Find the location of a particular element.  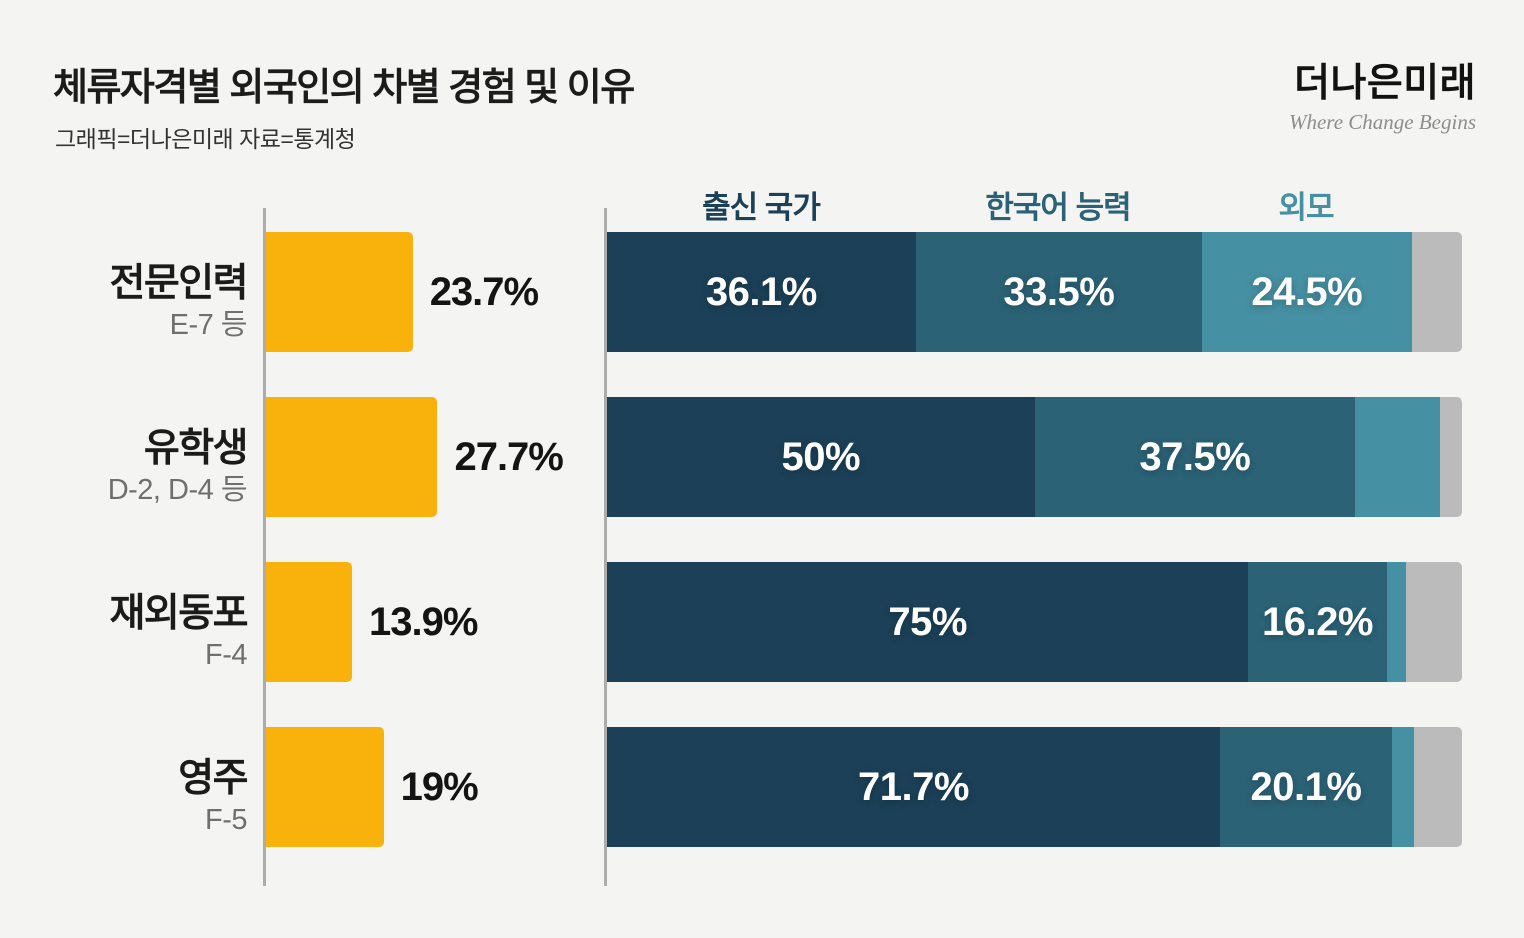

segment-value-label: 50% is located at coordinates (821, 456).